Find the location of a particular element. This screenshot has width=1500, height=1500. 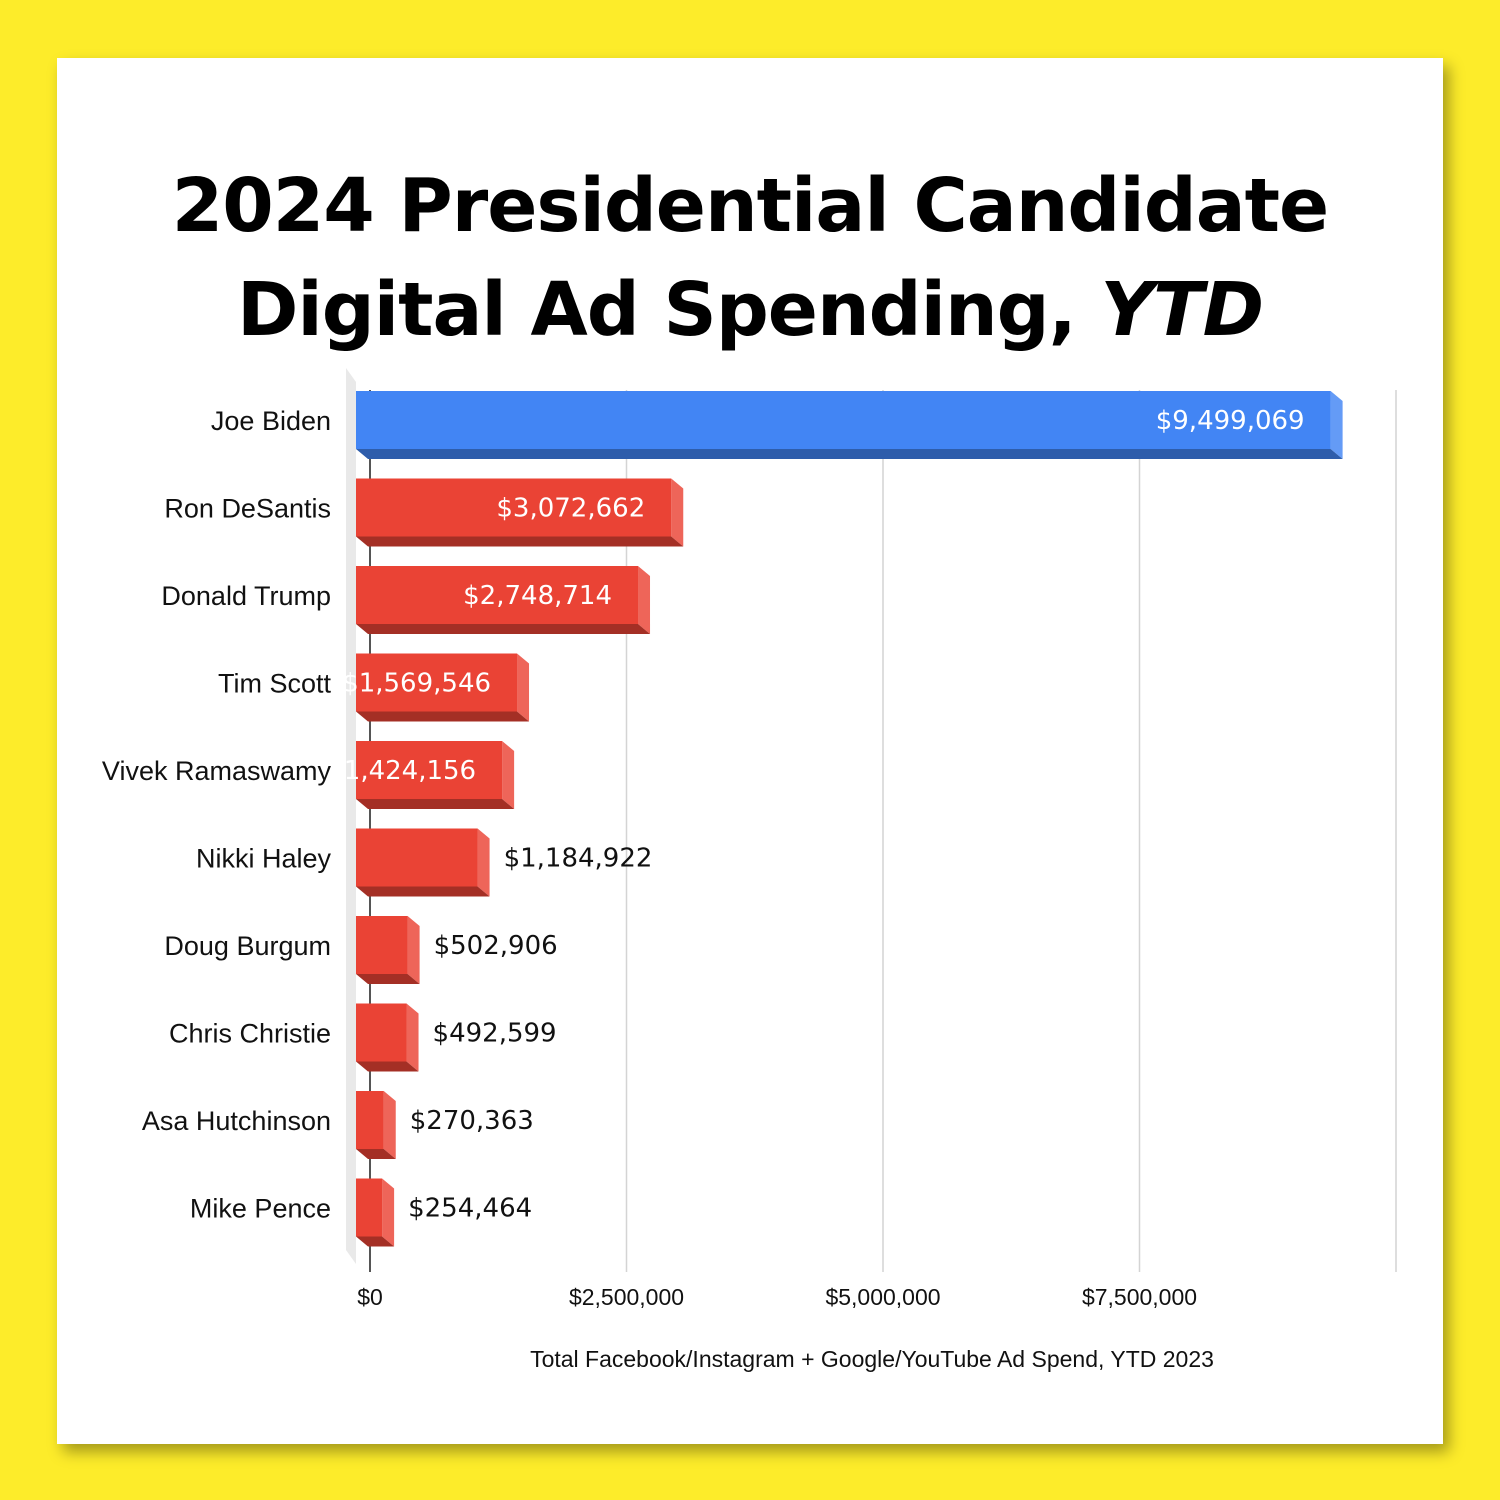

bar-value-label: $502,906 is located at coordinates (496, 946).